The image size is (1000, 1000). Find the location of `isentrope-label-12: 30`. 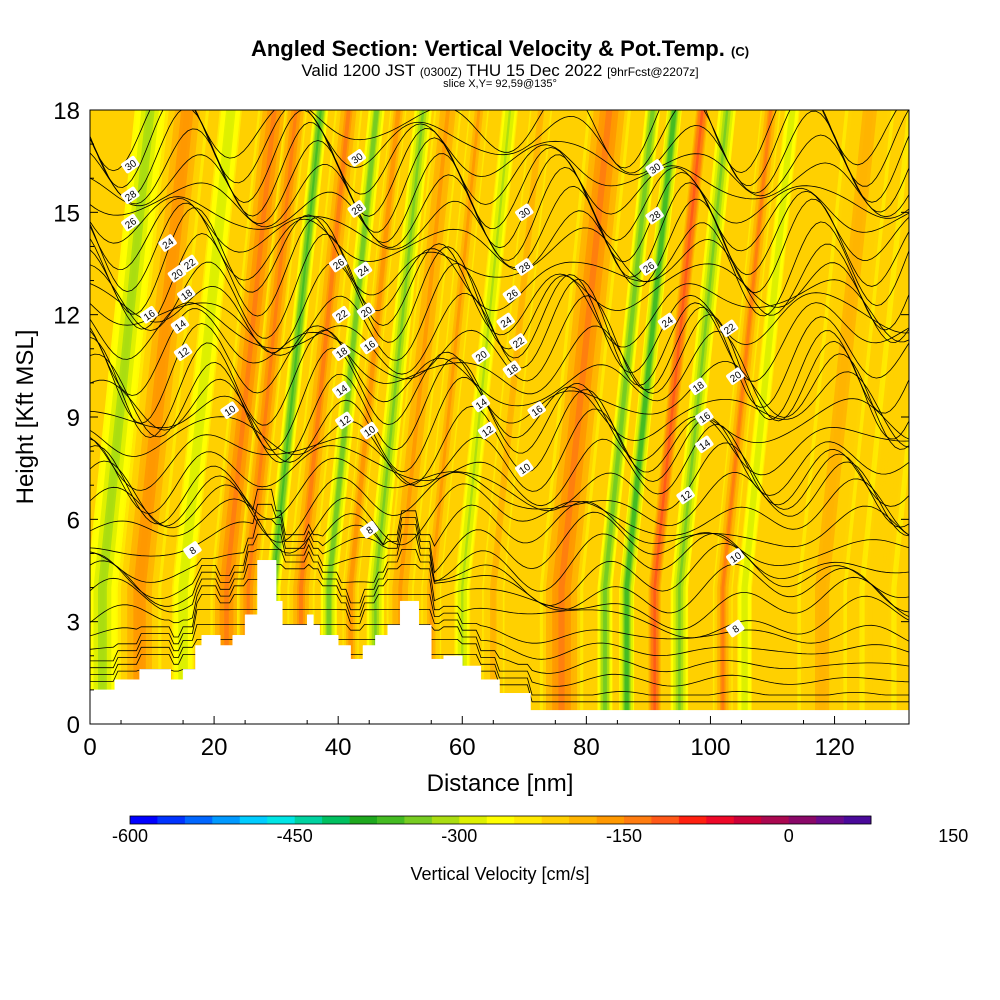

isentrope-label-12: 30 is located at coordinates (357, 158).